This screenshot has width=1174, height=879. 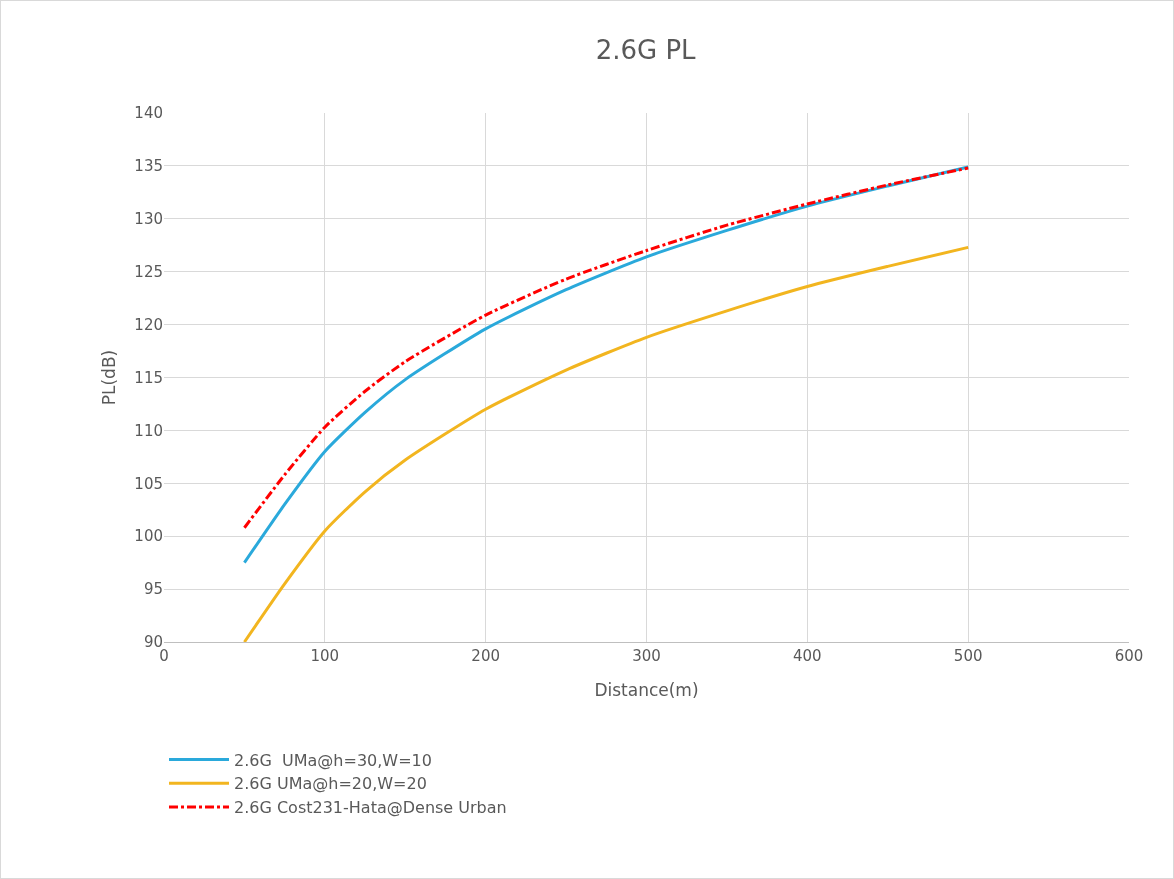 I want to click on y-tick-label: 100, so click(x=148, y=536).